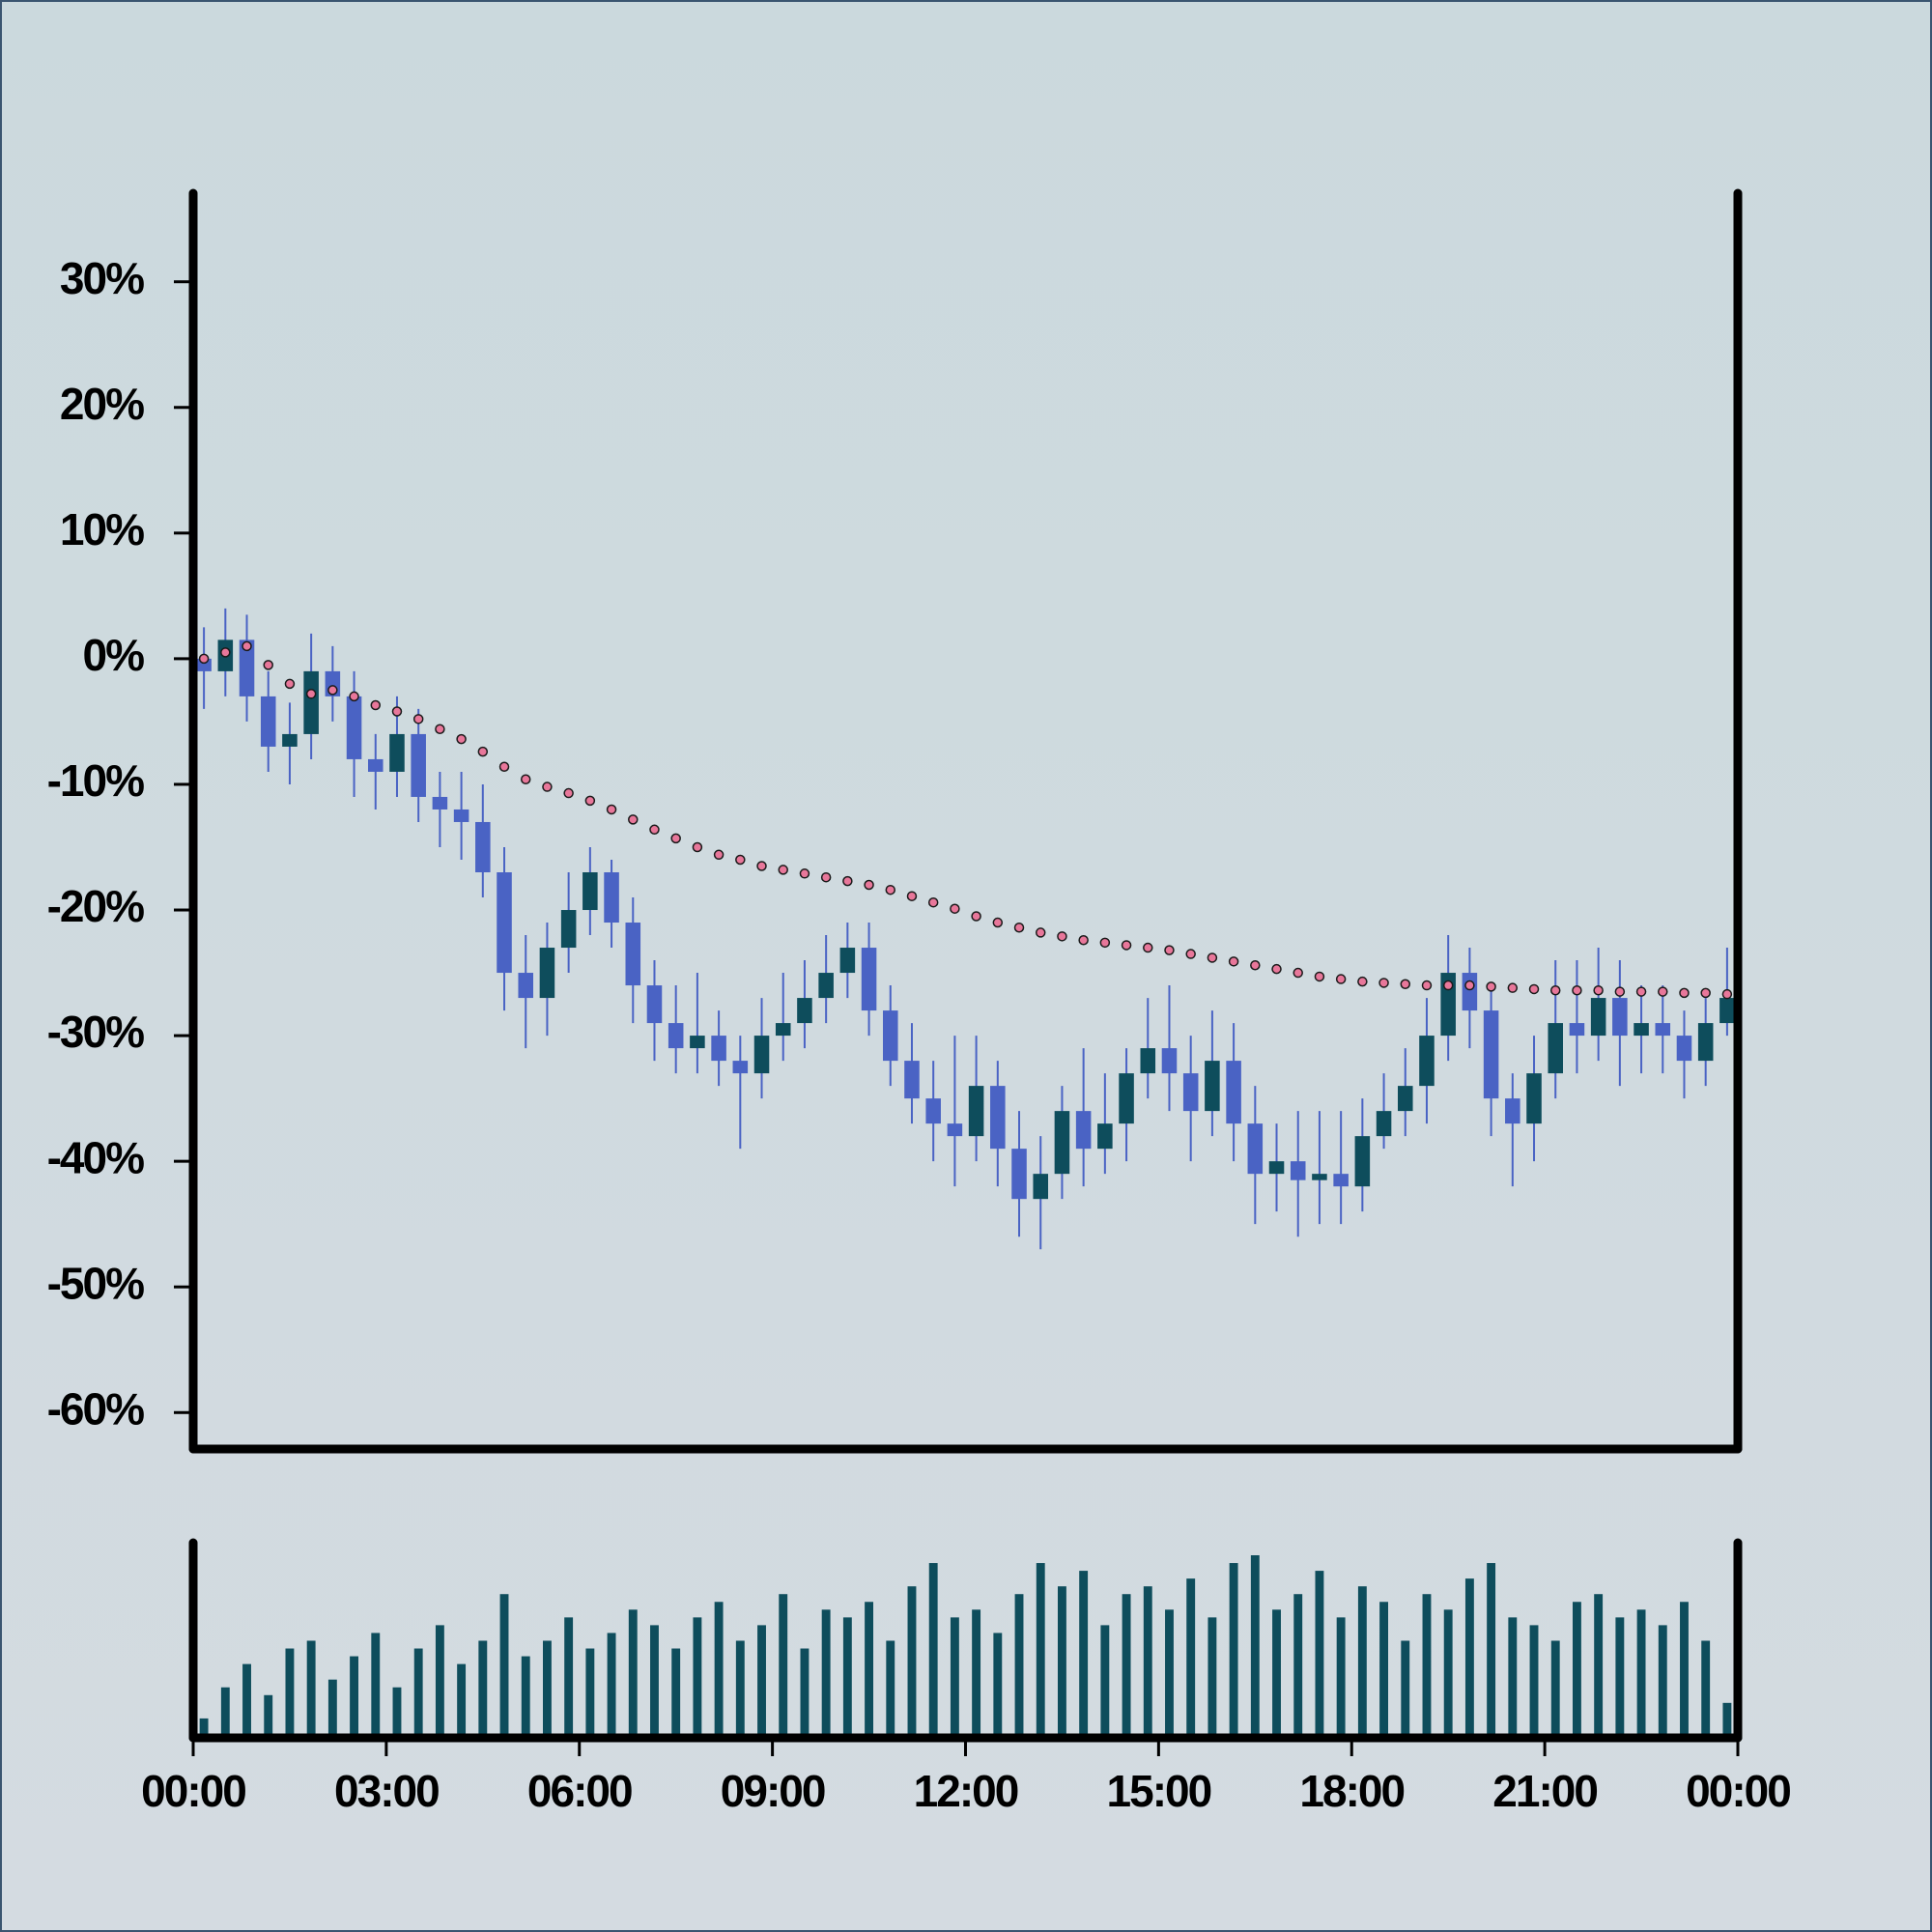 The height and width of the screenshot is (1932, 1932). I want to click on x-tick-label: 03:00, so click(386, 1791).